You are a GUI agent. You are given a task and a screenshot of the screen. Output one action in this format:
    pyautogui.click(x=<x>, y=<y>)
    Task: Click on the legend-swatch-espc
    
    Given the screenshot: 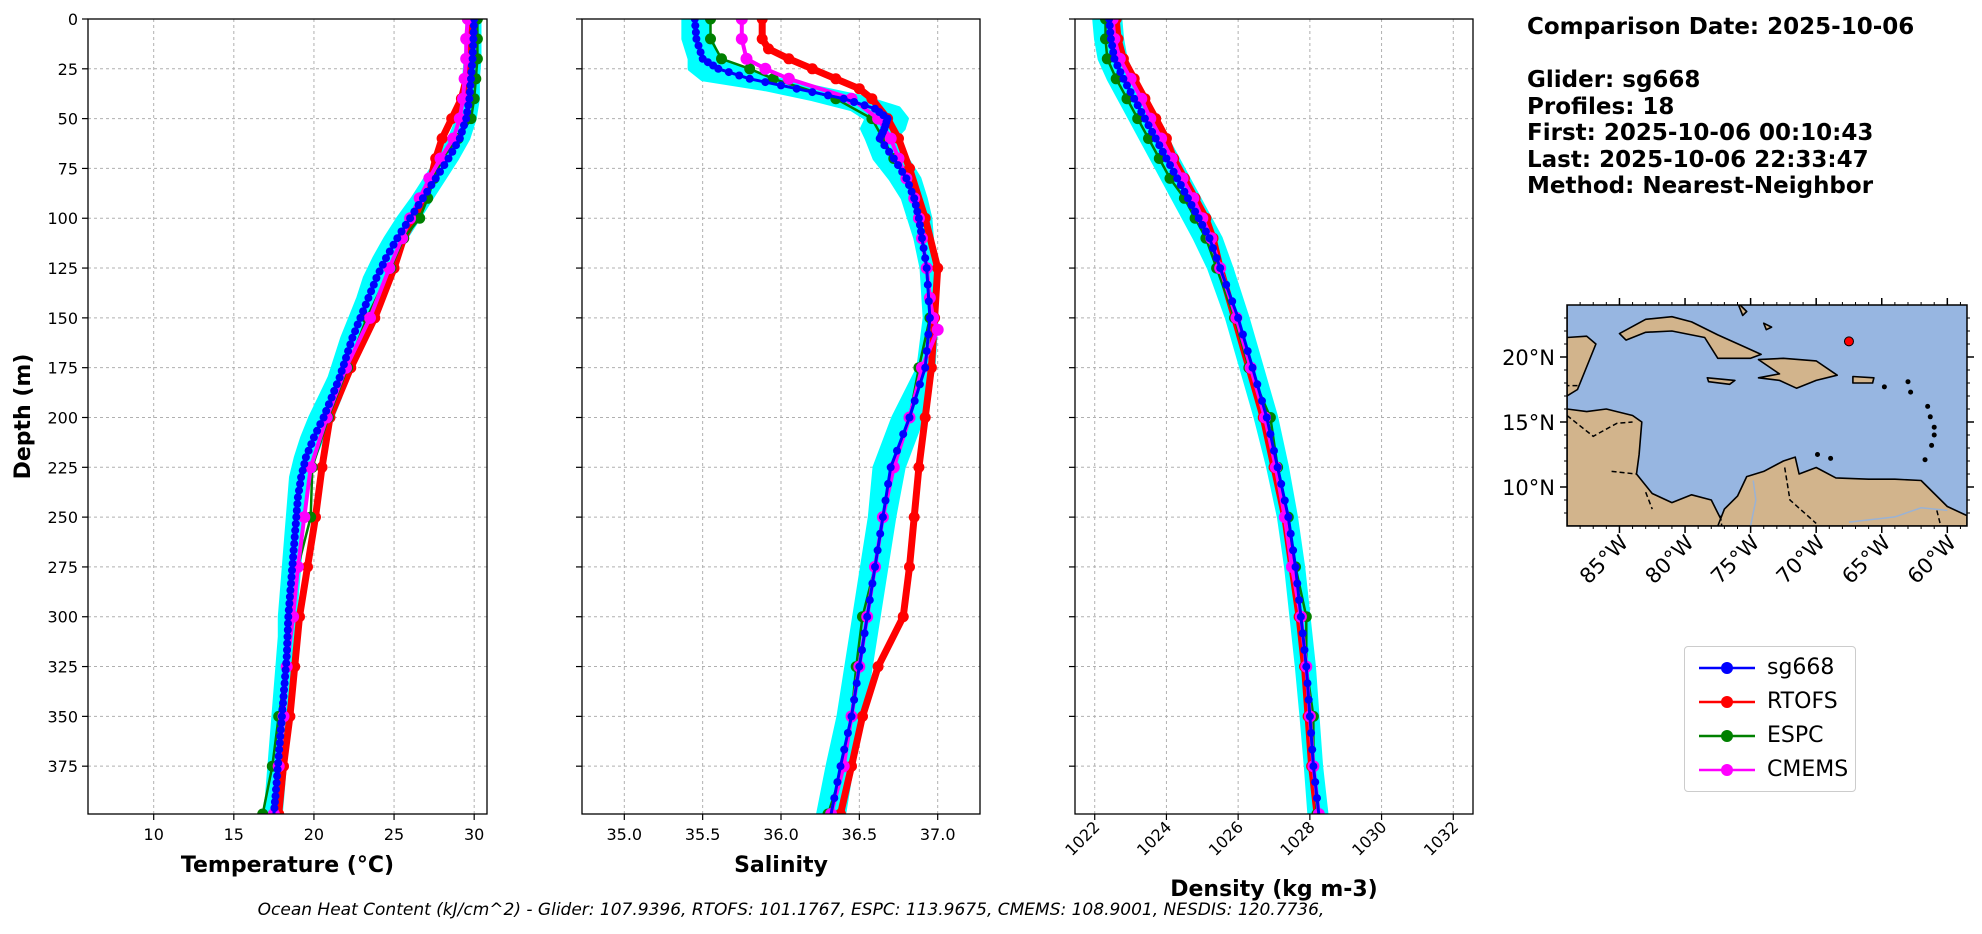 What is the action you would take?
    pyautogui.click(x=1727, y=736)
    